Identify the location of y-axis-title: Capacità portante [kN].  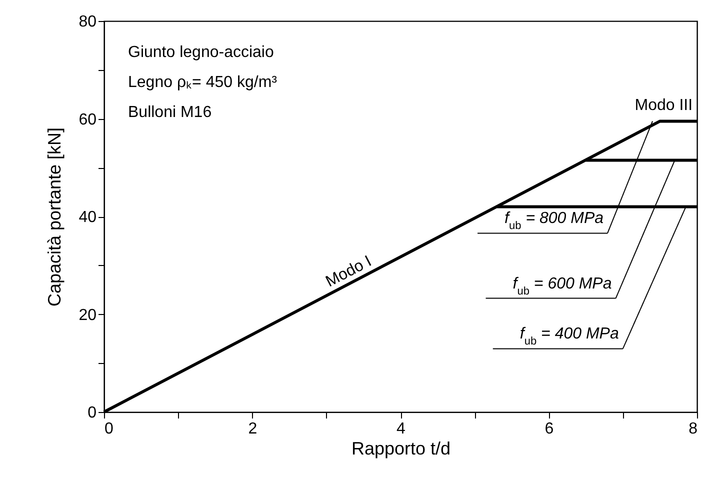
(54, 217).